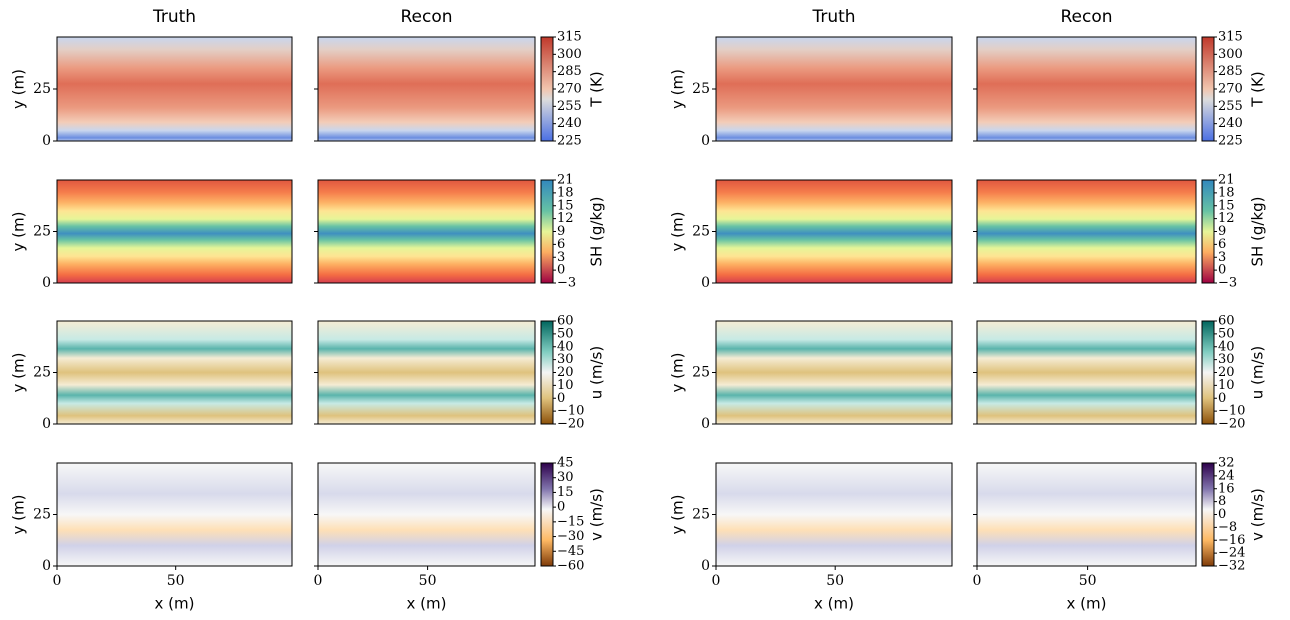 The width and height of the screenshot is (1290, 620). What do you see at coordinates (561, 244) in the screenshot?
I see `colorbar-tick-label: 6` at bounding box center [561, 244].